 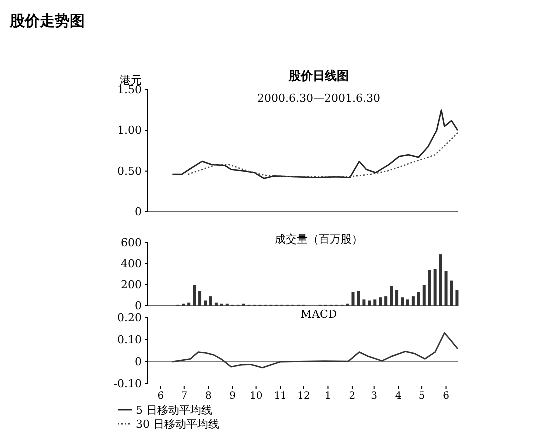 What do you see at coordinates (256, 396) in the screenshot?
I see `x-tick-label: 10` at bounding box center [256, 396].